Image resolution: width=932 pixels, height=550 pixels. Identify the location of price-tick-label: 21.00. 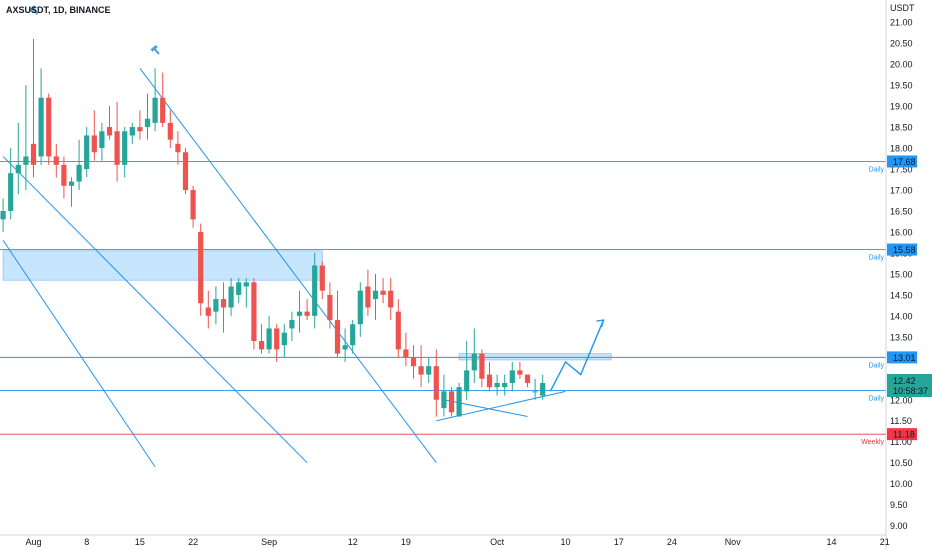
(901, 23).